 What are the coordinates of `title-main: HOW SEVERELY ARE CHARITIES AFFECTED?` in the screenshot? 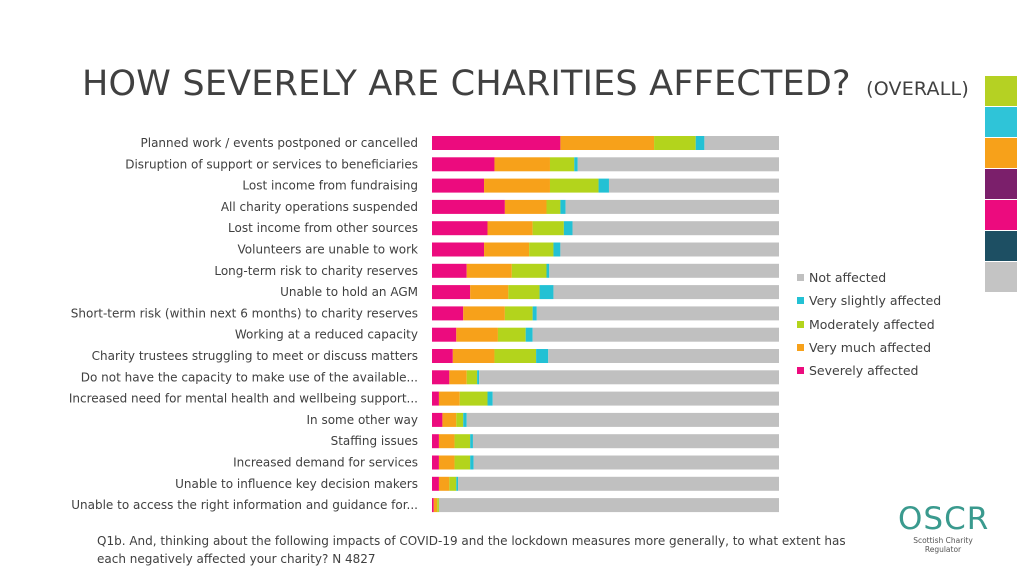 It's located at (466, 84).